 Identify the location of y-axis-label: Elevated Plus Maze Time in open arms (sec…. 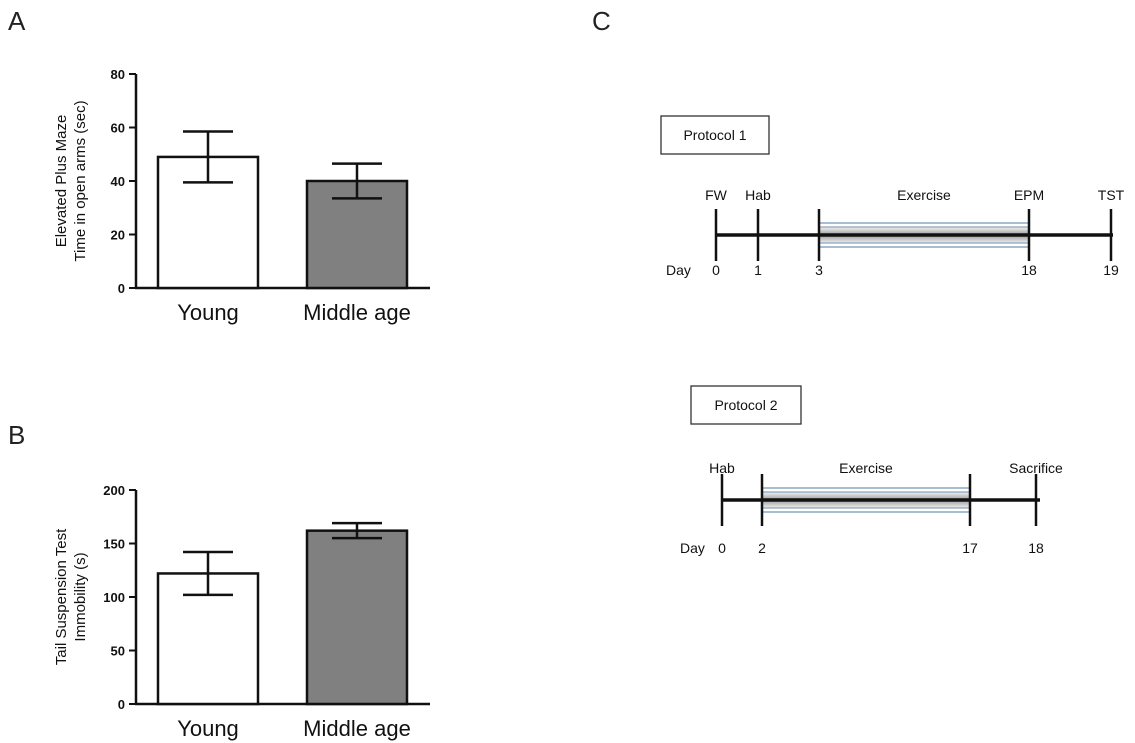
(71, 180).